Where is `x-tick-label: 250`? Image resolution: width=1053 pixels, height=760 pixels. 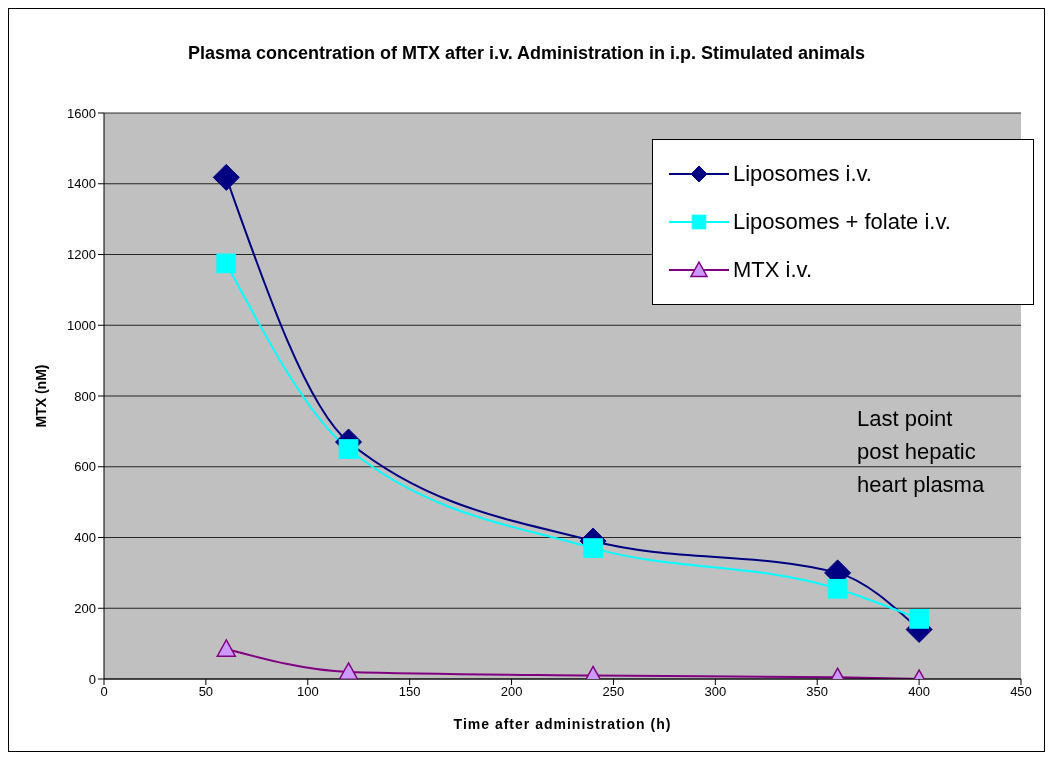
x-tick-label: 250 is located at coordinates (613, 692).